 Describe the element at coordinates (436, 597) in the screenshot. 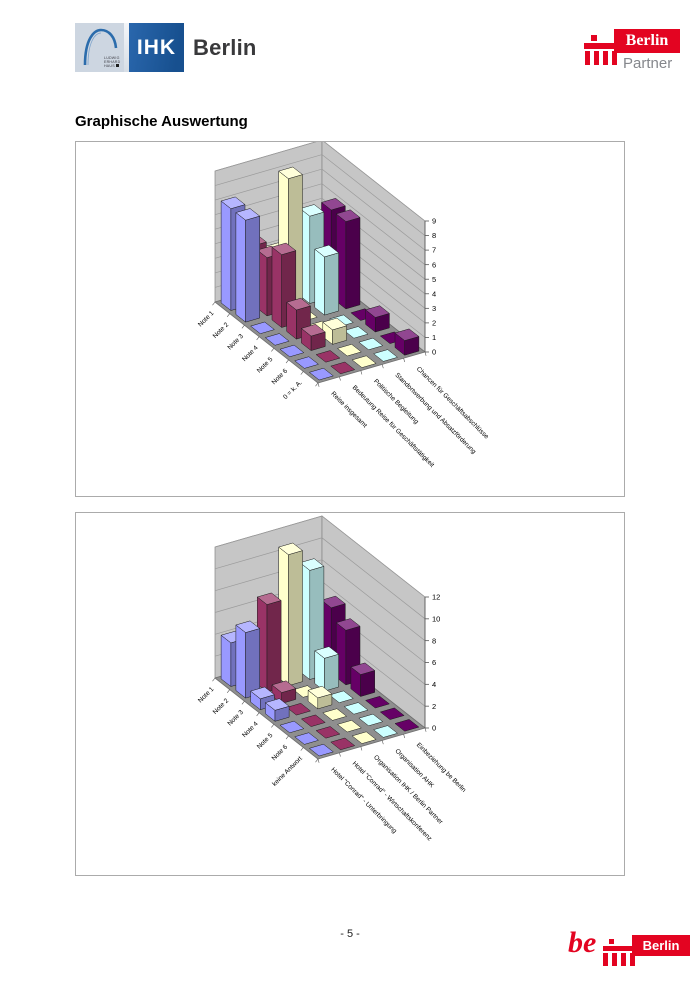

I see `svg-text: 12` at that location.